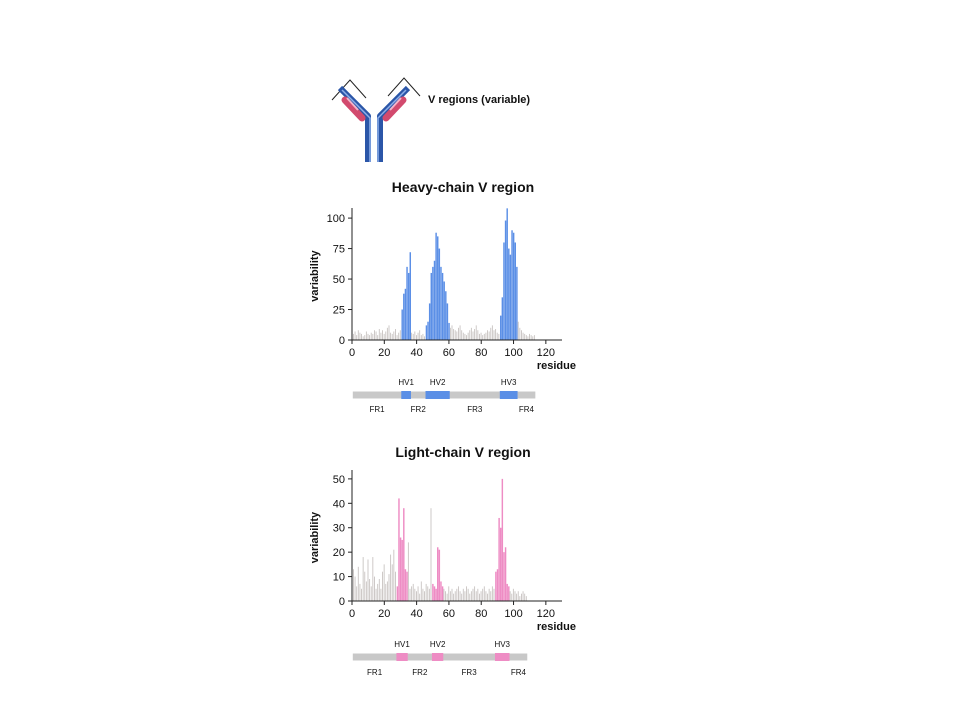 Image resolution: width=960 pixels, height=720 pixels. I want to click on y-tick-label: 100, so click(336, 219).